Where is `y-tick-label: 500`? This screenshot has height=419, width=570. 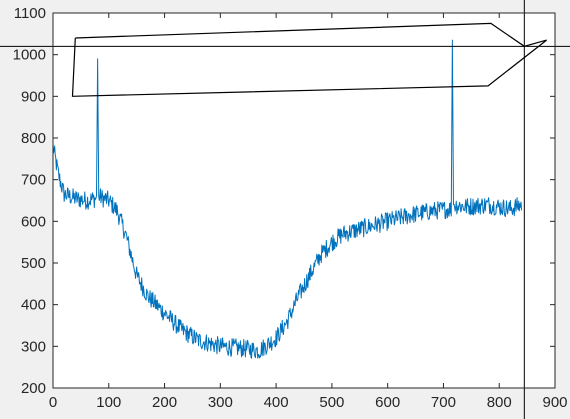
y-tick-label: 500 is located at coordinates (33, 263).